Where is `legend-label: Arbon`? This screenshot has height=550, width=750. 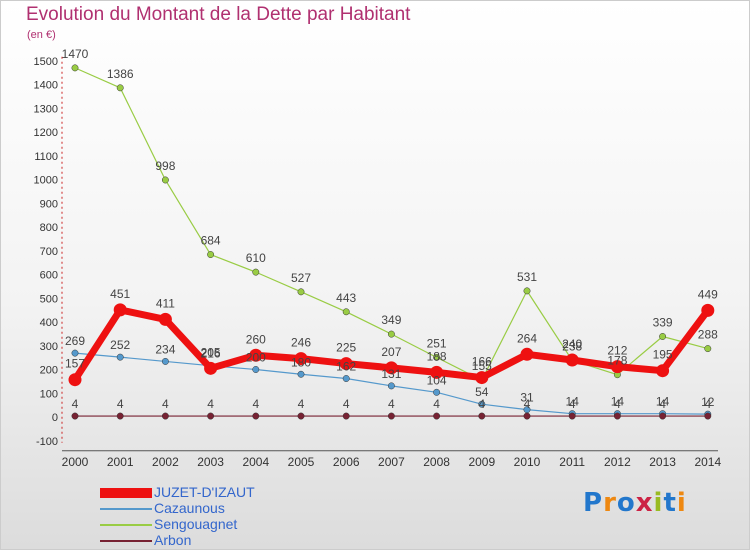
legend-label: Arbon is located at coordinates (173, 540).